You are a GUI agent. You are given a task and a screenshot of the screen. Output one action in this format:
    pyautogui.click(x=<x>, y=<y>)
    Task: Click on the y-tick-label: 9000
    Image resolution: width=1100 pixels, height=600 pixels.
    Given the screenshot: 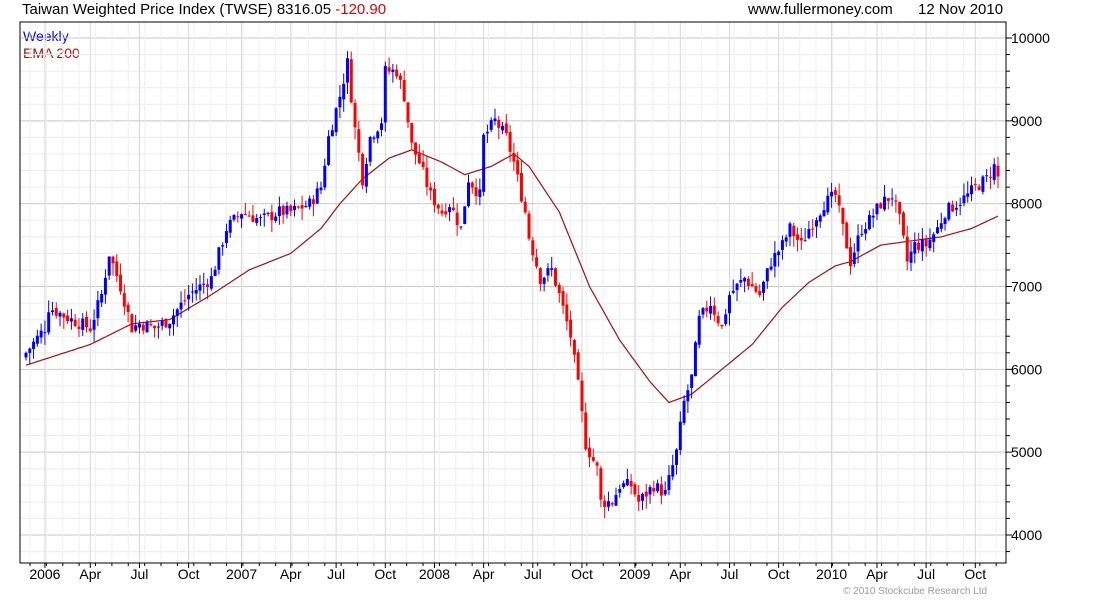 What is the action you would take?
    pyautogui.click(x=1026, y=121)
    